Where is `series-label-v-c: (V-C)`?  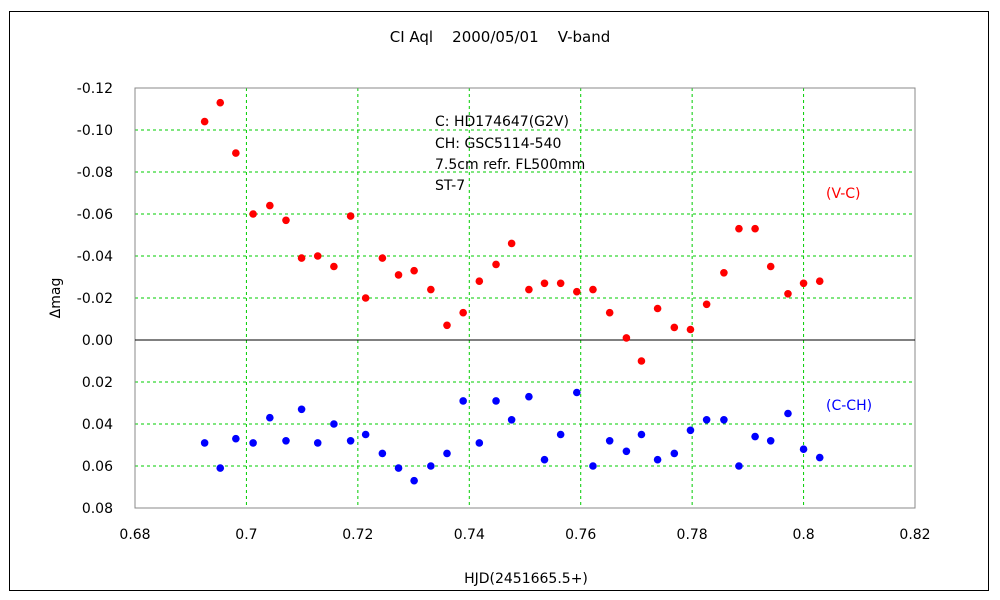
series-label-v-c: (V-C) is located at coordinates (843, 194).